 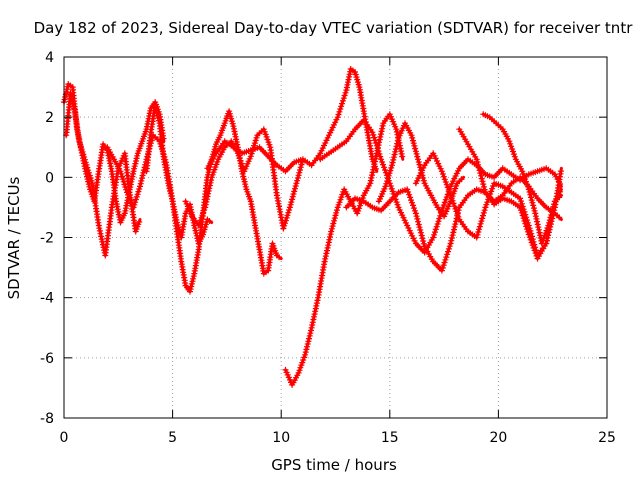 I want to click on y-axis-label: SDTVAR / TECUs, so click(x=14, y=237).